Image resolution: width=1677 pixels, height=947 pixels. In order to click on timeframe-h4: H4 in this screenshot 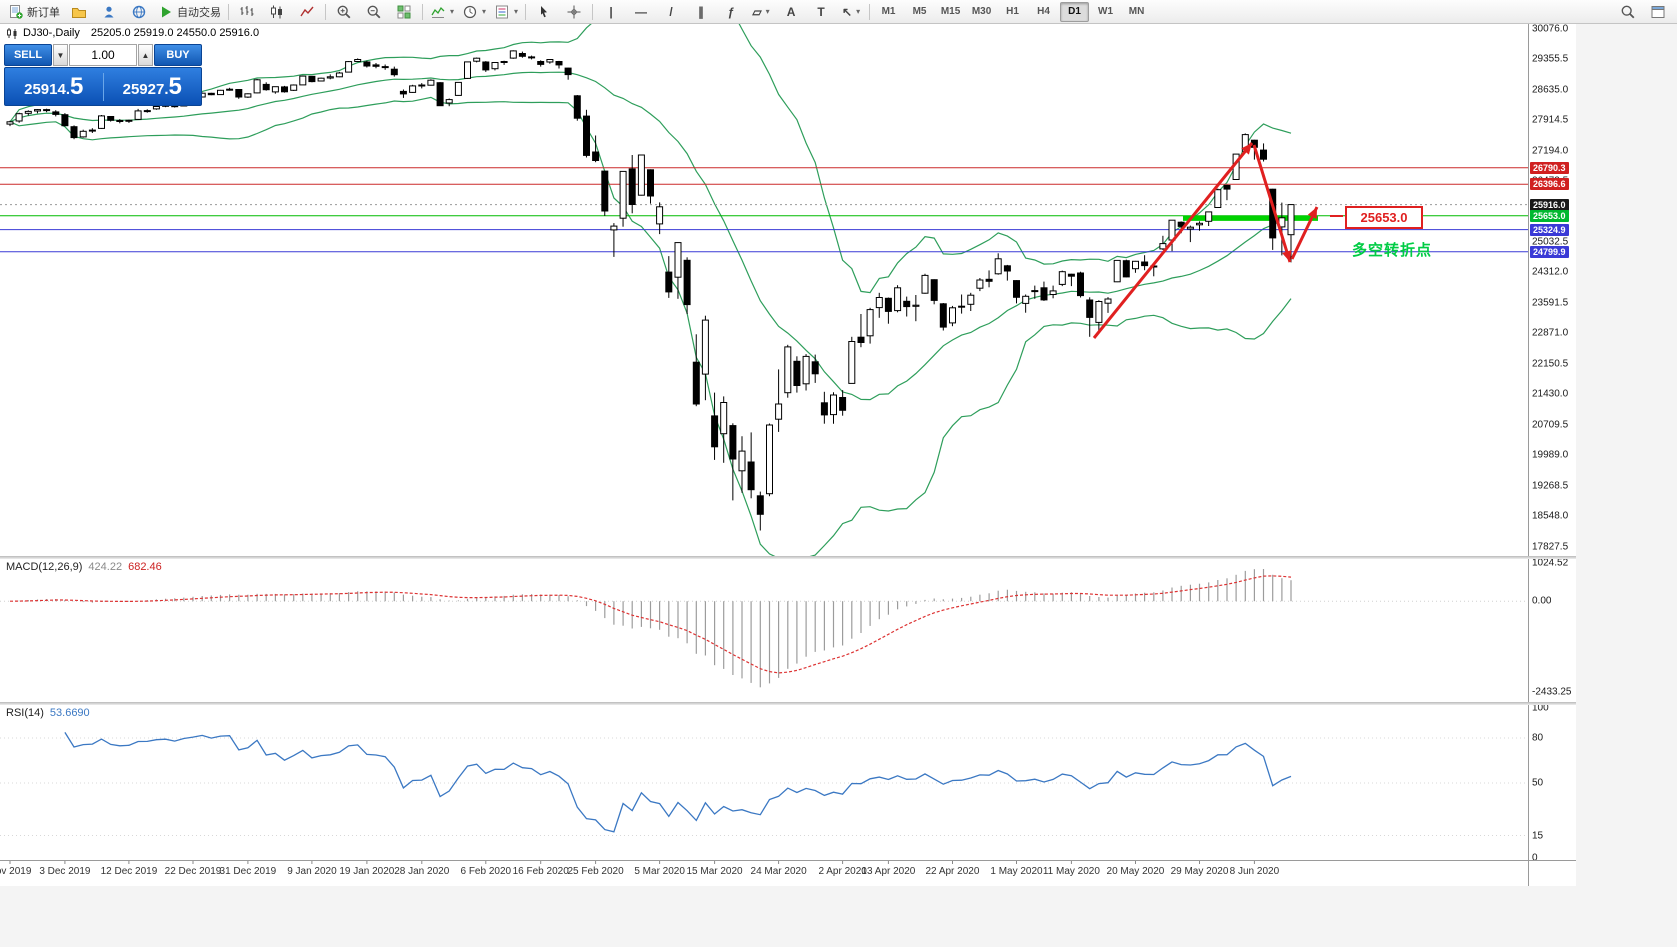, I will do `click(1043, 11)`.